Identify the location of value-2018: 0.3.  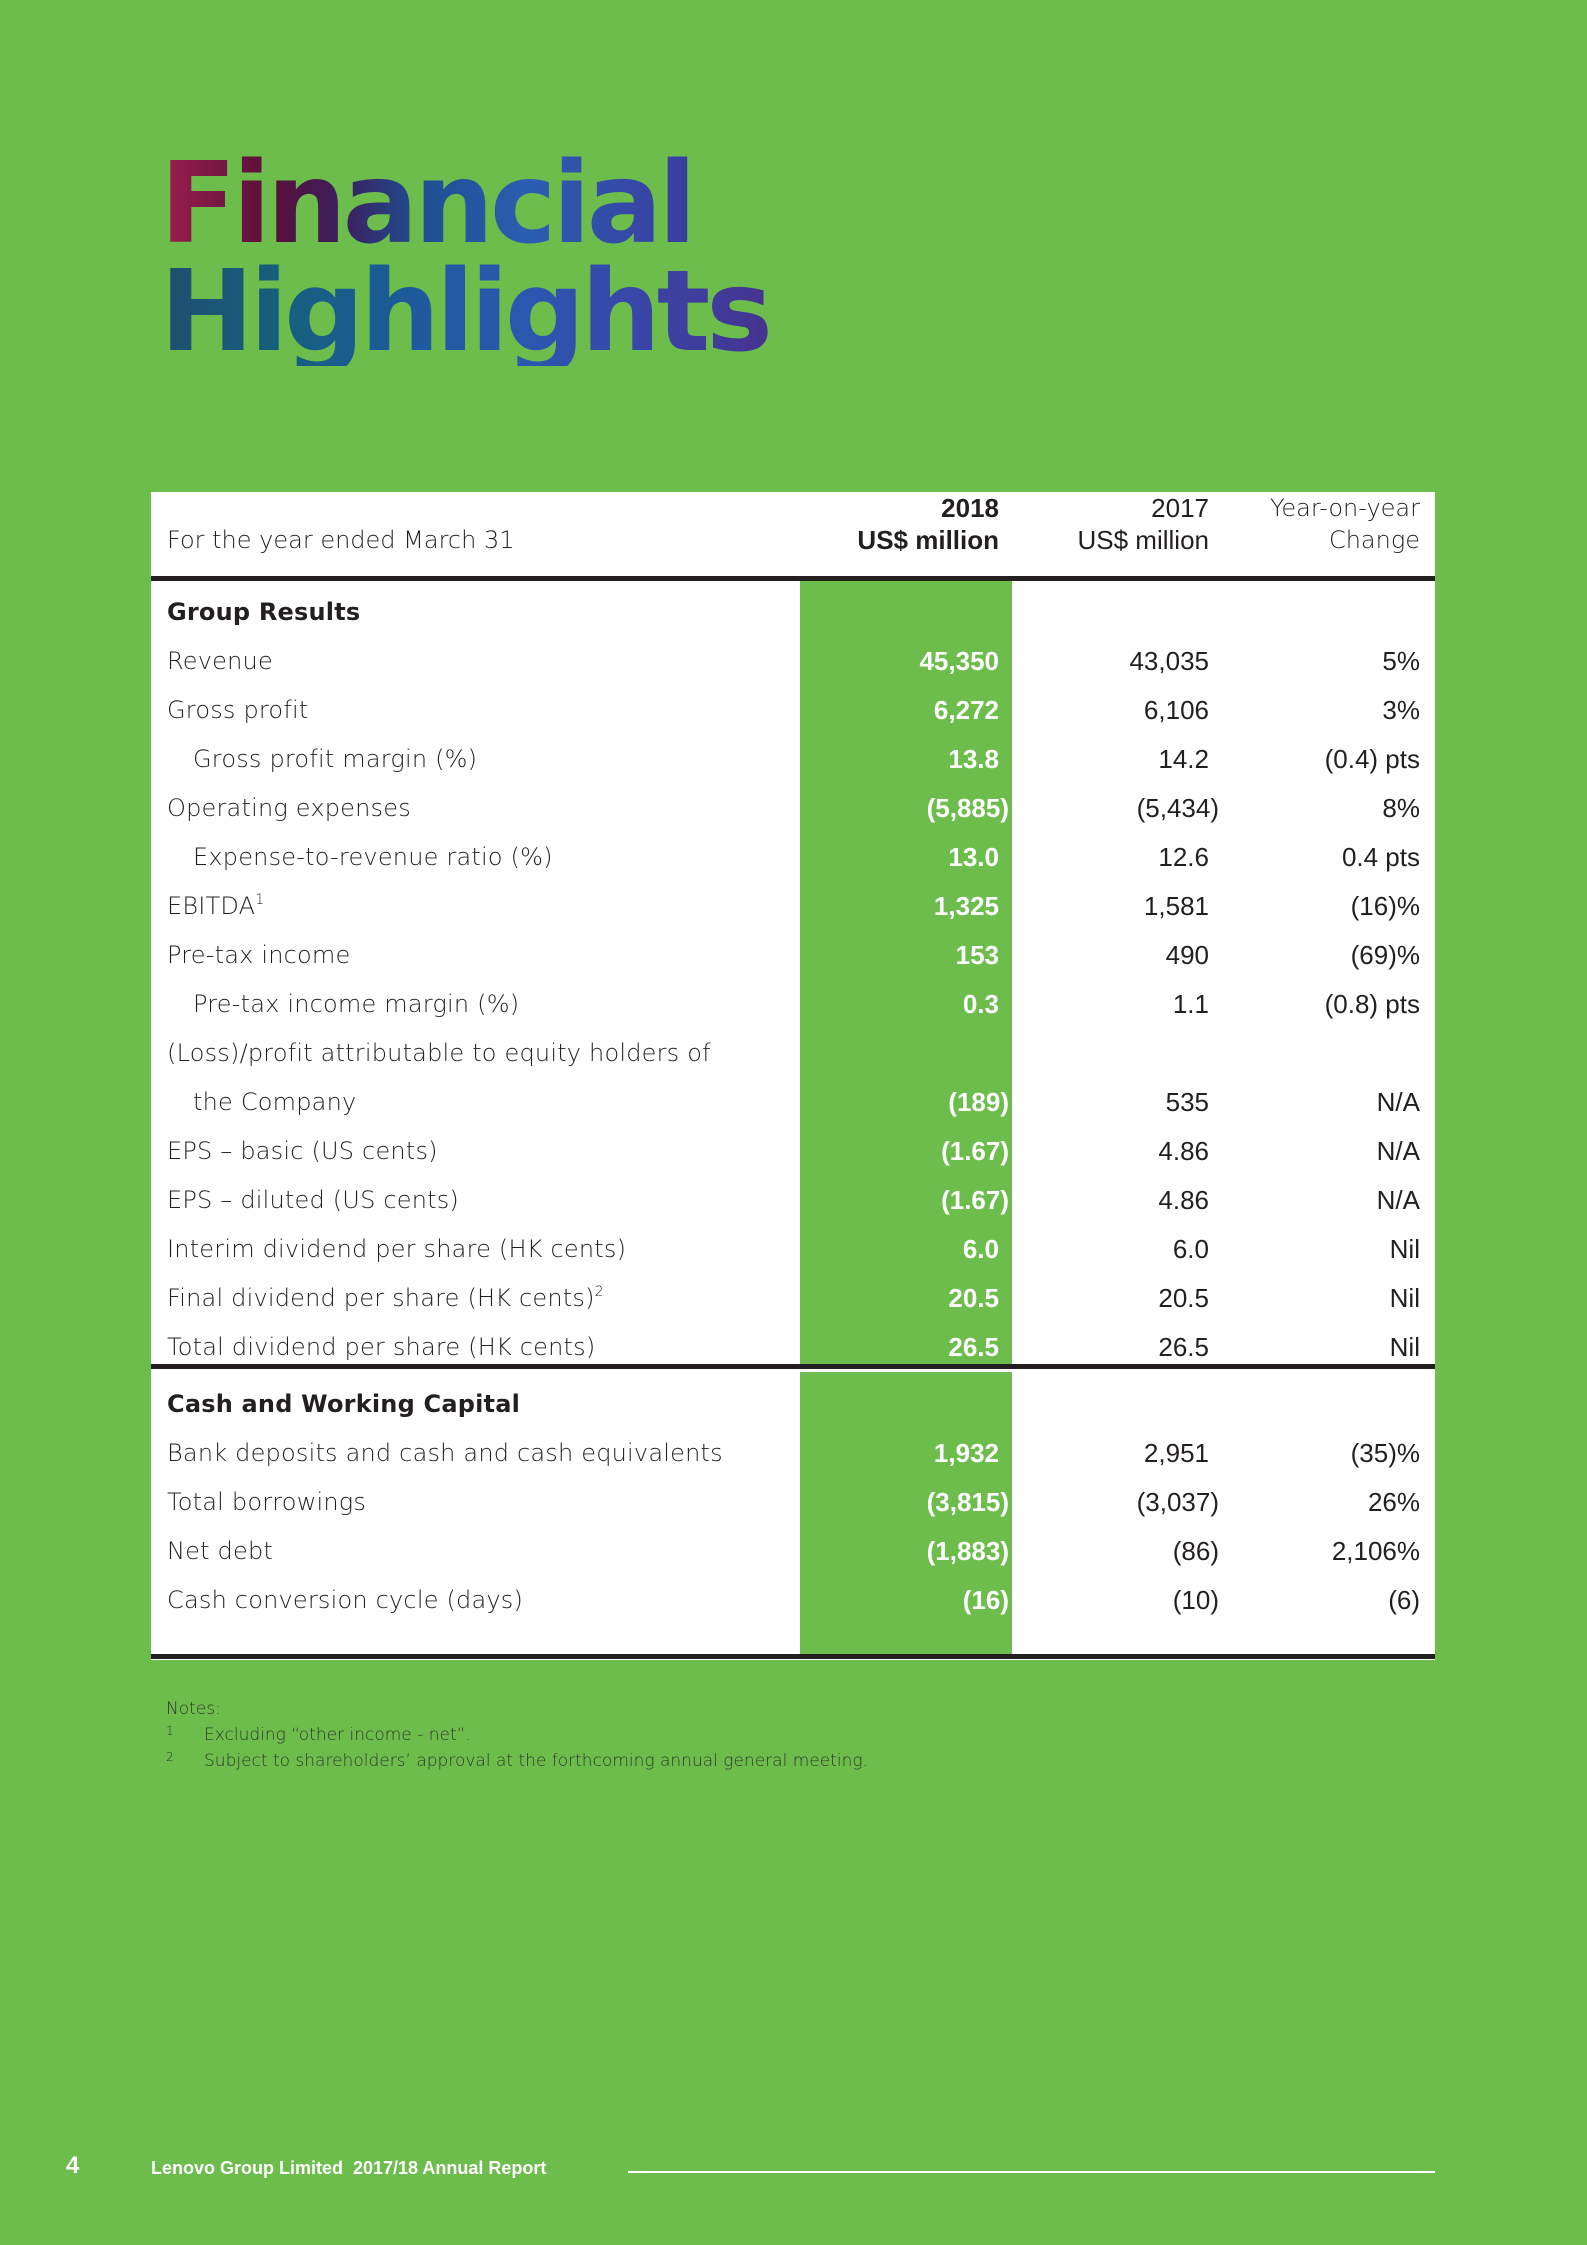
(980, 1004).